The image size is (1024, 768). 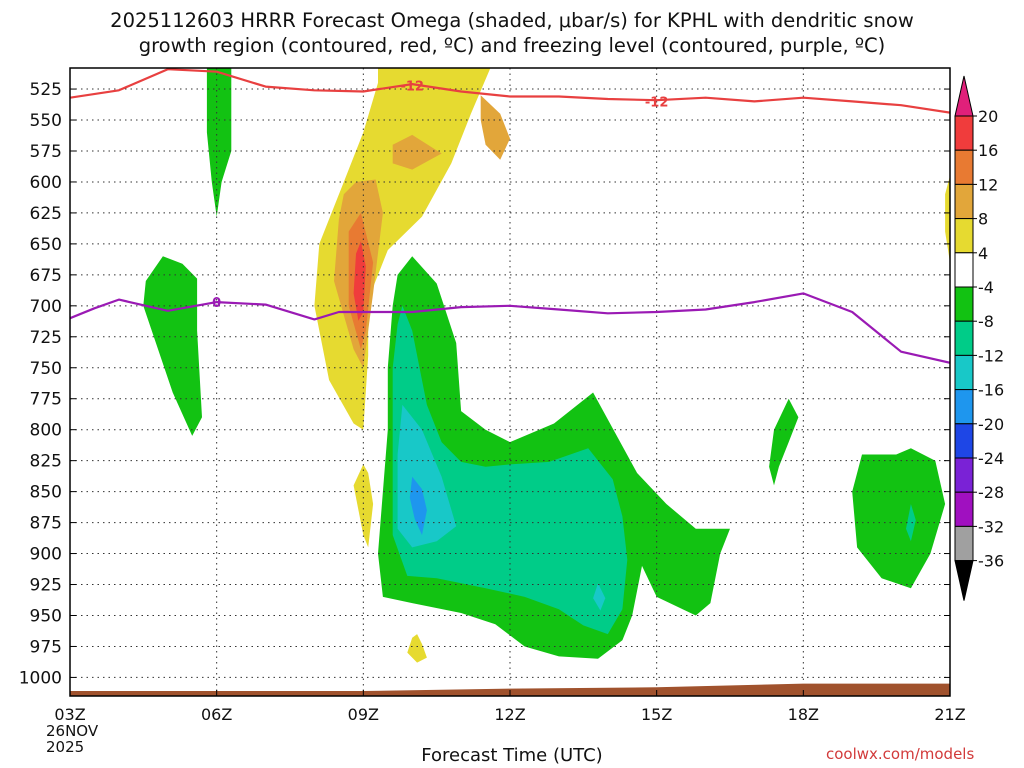 I want to click on colorbar-label-12: 12, so click(x=988, y=184).